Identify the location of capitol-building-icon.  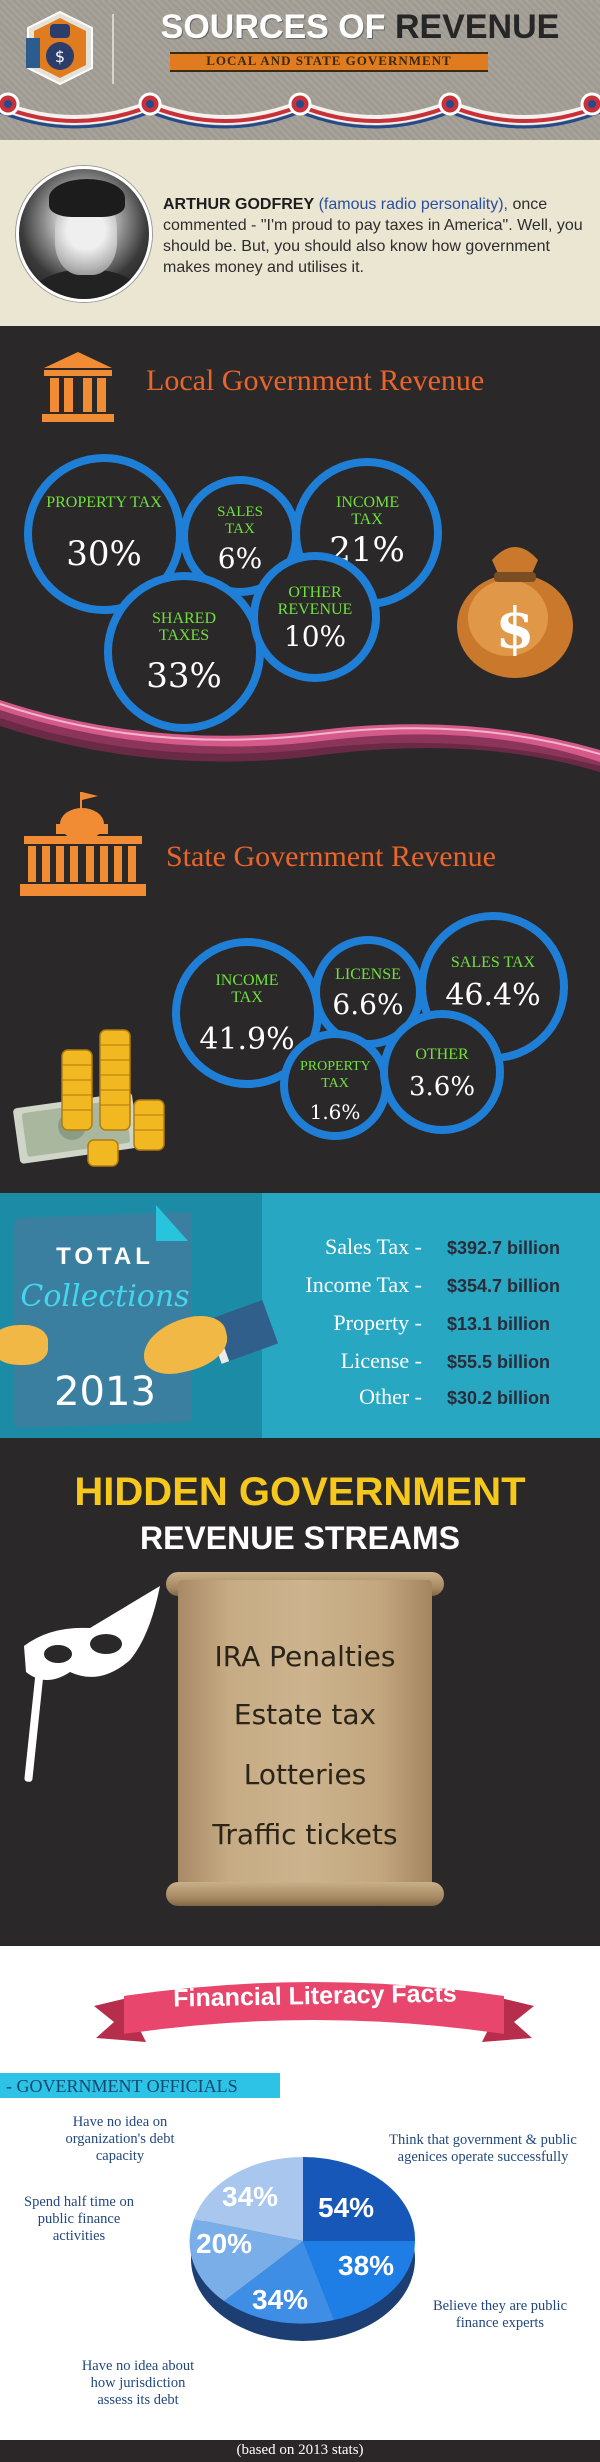
(83, 844).